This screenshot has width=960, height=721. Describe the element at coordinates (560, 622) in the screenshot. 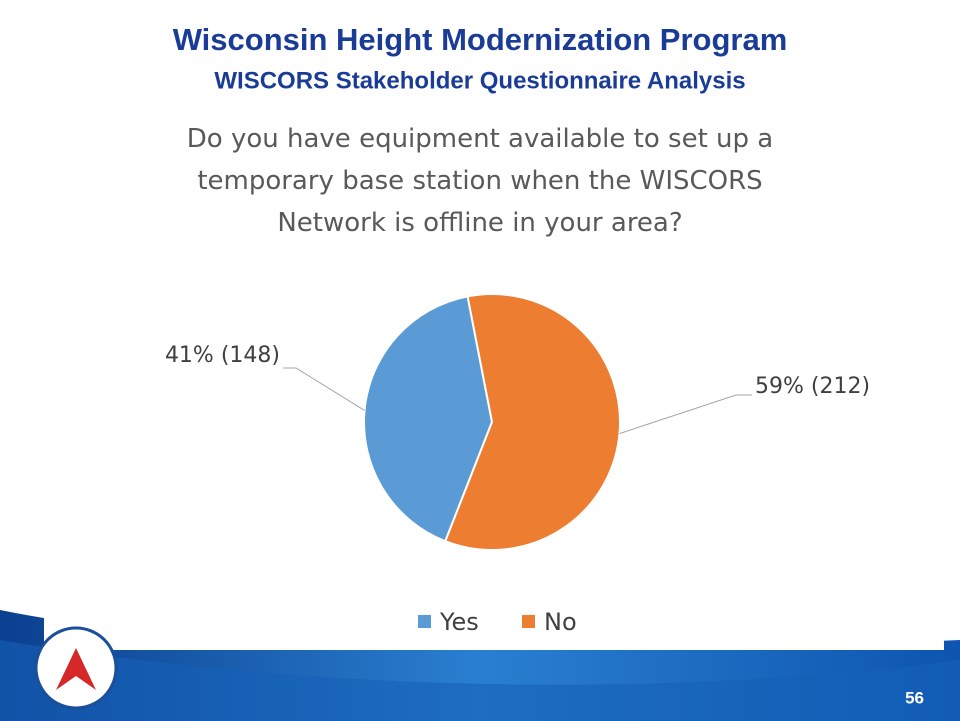

I see `legend-label: No` at that location.